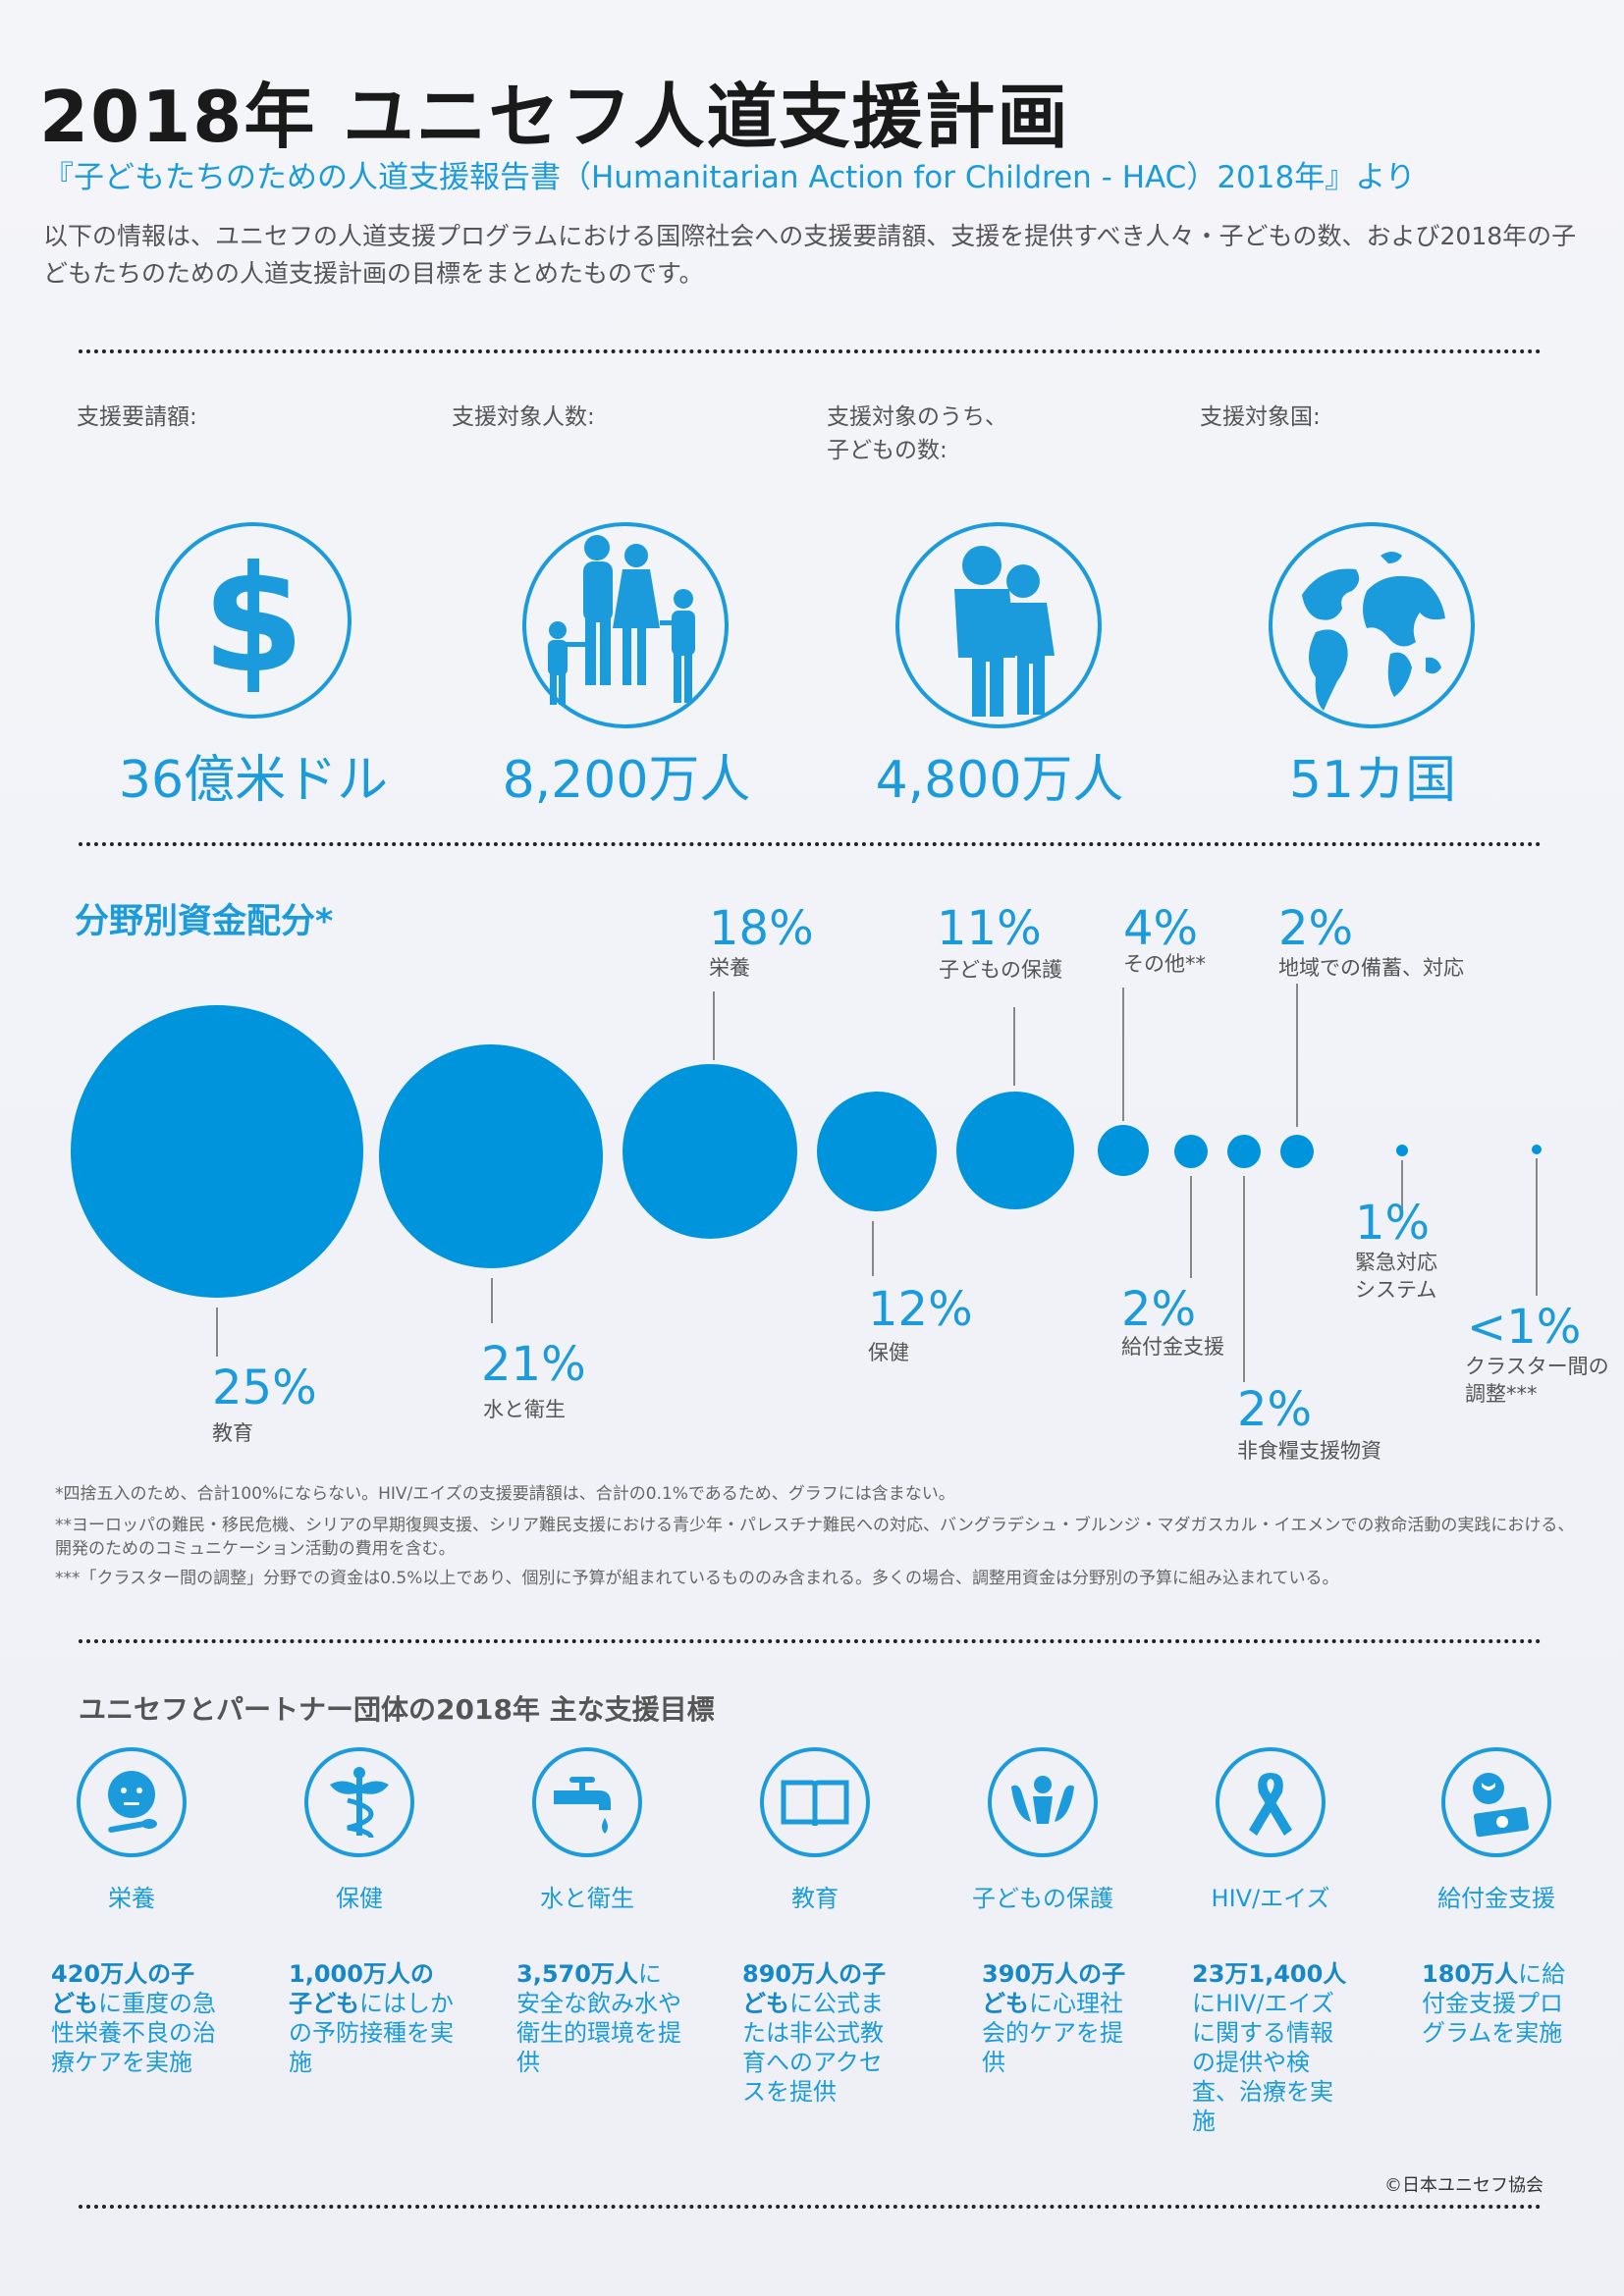  I want to click on pct-label: 25%, so click(264, 1388).